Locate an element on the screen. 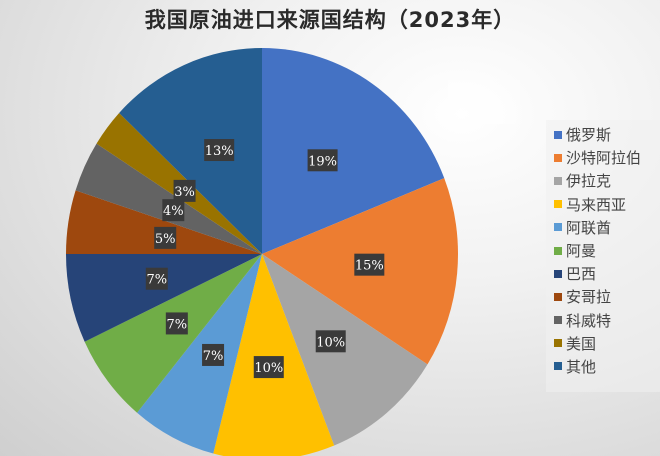 Image resolution: width=660 pixels, height=456 pixels. chart-legend: 俄罗斯沙特阿拉伯伊拉克马来西亚阿联酋阿曼巴西安哥拉科威特美国其他 is located at coordinates (603, 256).